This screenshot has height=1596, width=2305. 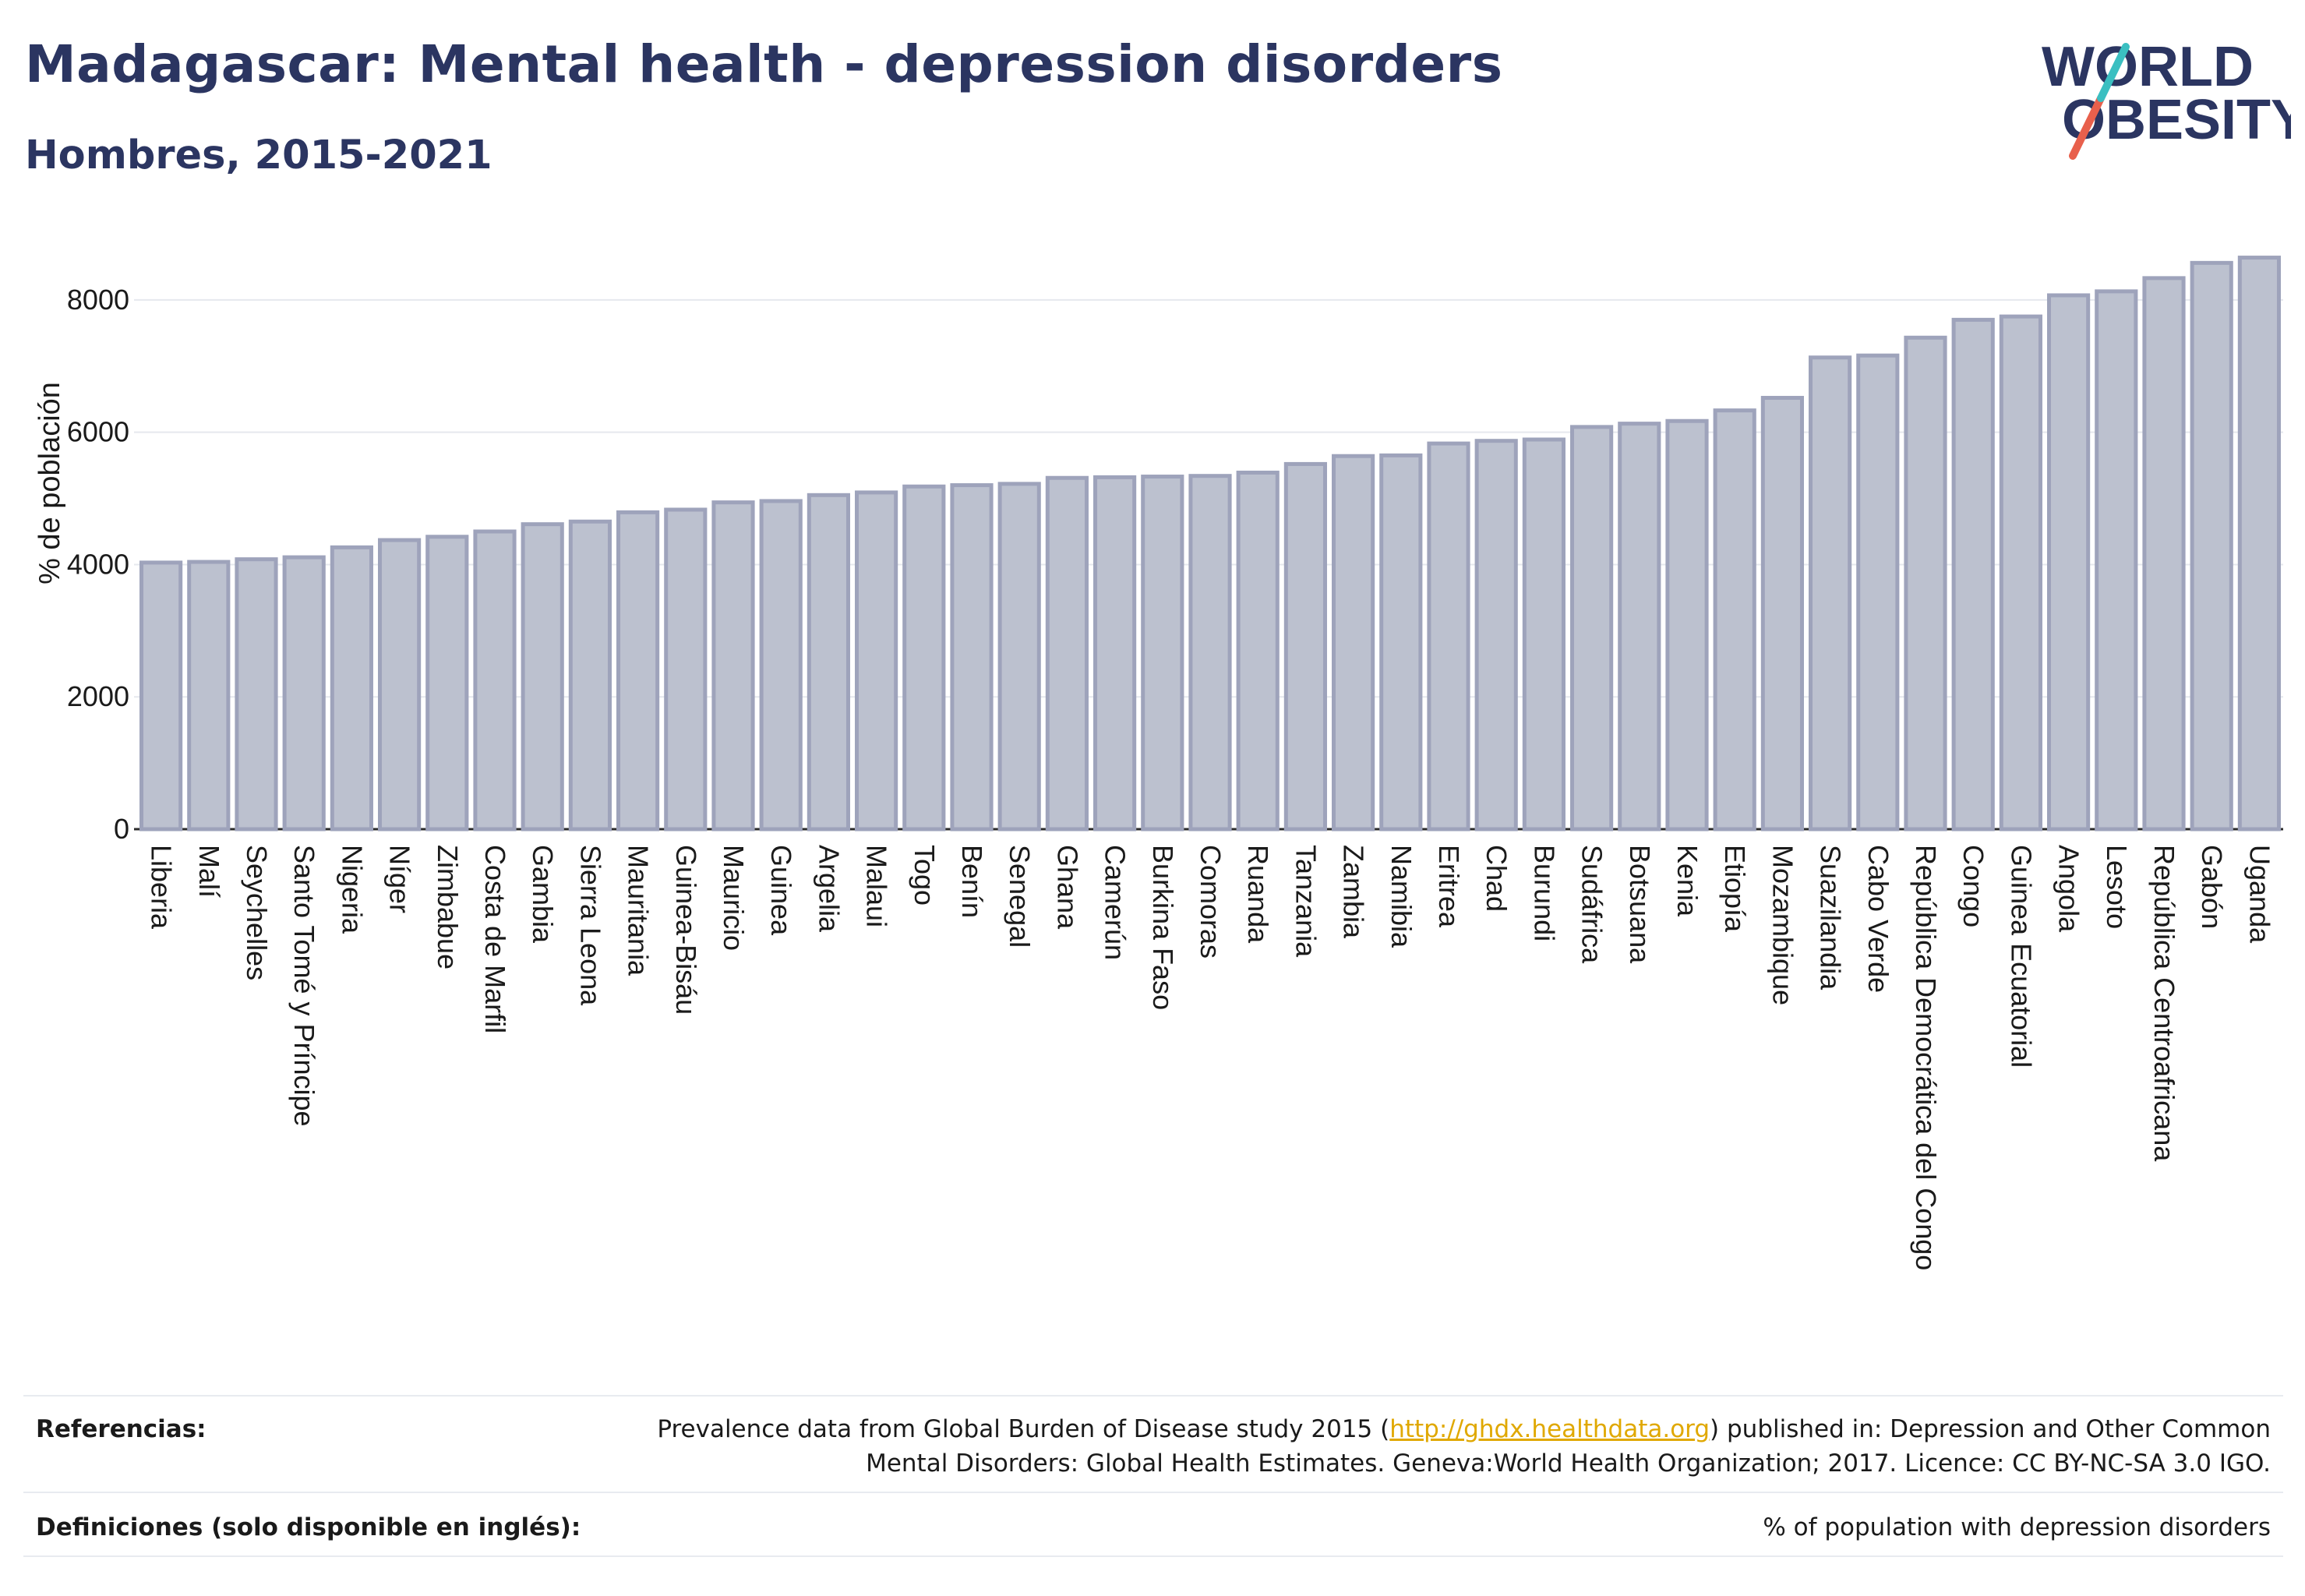 I want to click on x-tick-label: Liberia, so click(x=162, y=887).